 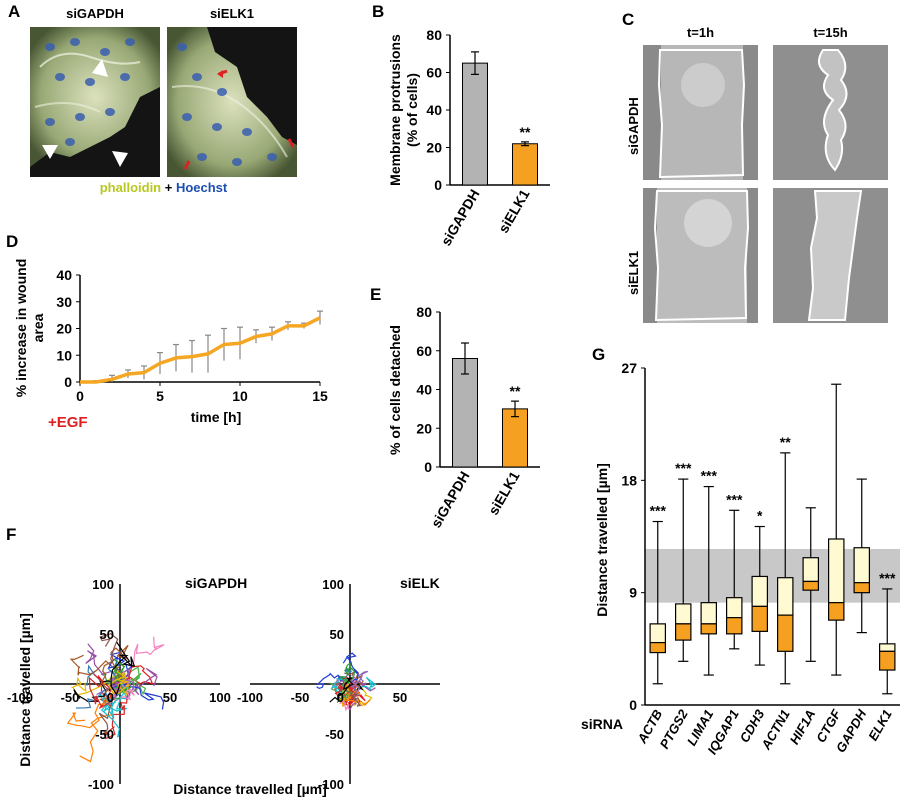 What do you see at coordinates (64, 302) in the screenshot?
I see `y-tick-label: 30` at bounding box center [64, 302].